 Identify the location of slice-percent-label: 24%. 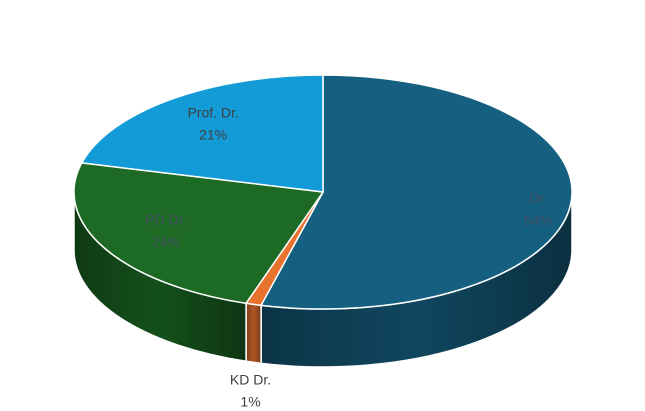
(166, 242).